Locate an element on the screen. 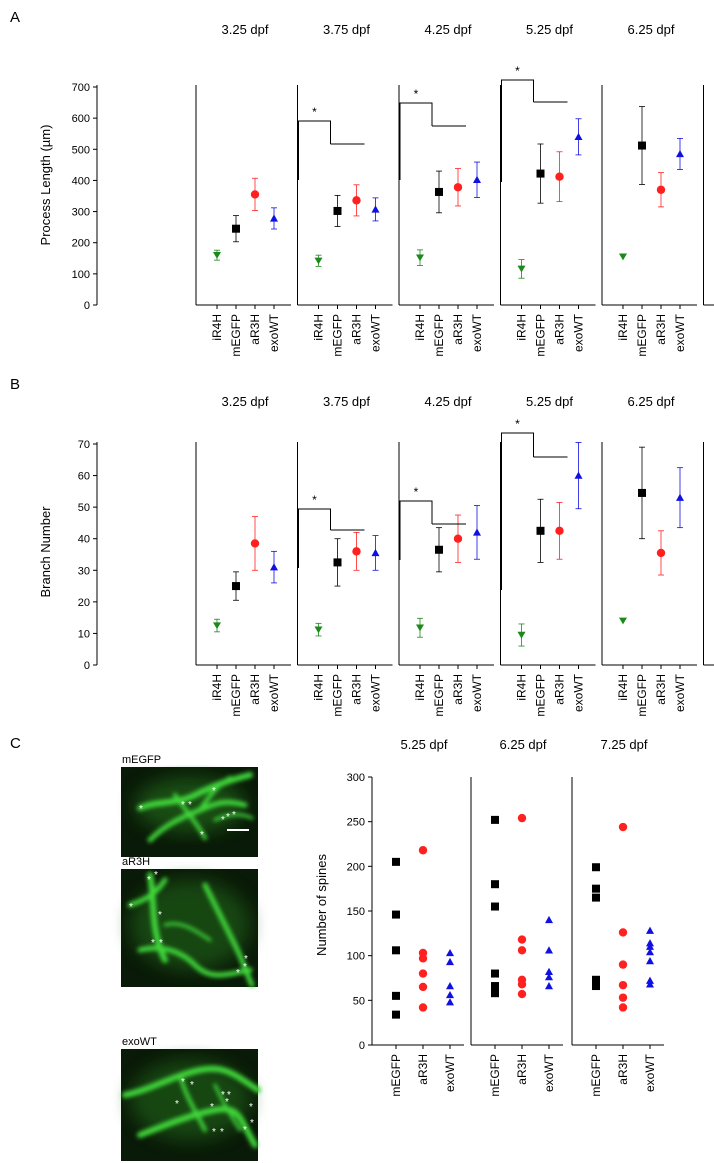 This screenshot has width=714, height=1163. group-title: 3.25 dpf is located at coordinates (245, 401).